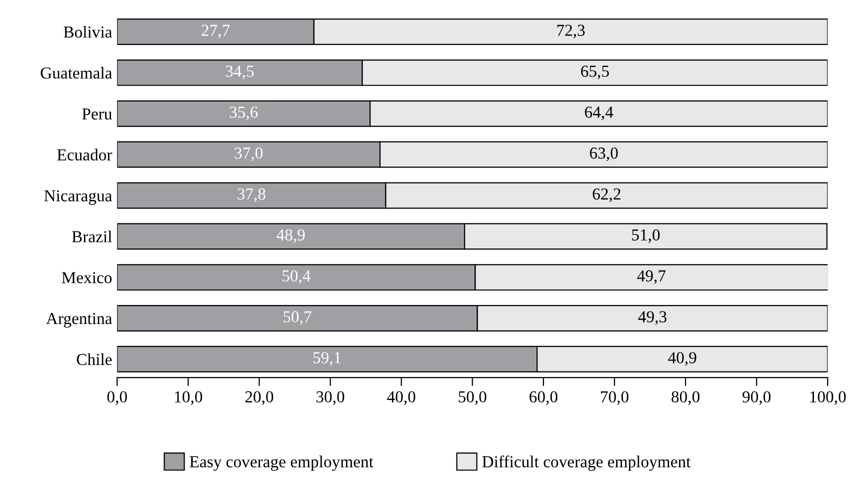  I want to click on y-tick-label: Guatemala, so click(76, 72).